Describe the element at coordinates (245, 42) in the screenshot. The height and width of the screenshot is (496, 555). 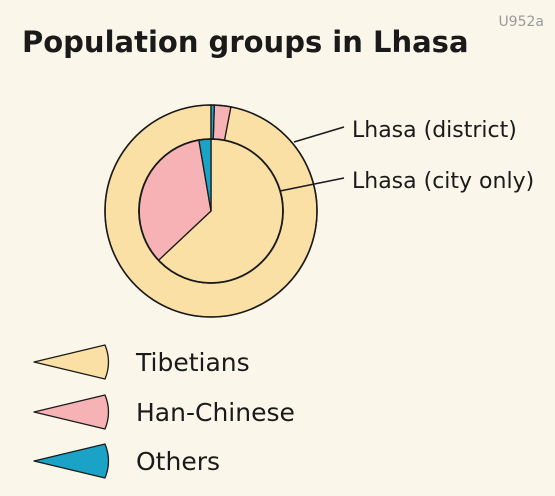
I see `chart-title: Population groups in Lhasa` at that location.